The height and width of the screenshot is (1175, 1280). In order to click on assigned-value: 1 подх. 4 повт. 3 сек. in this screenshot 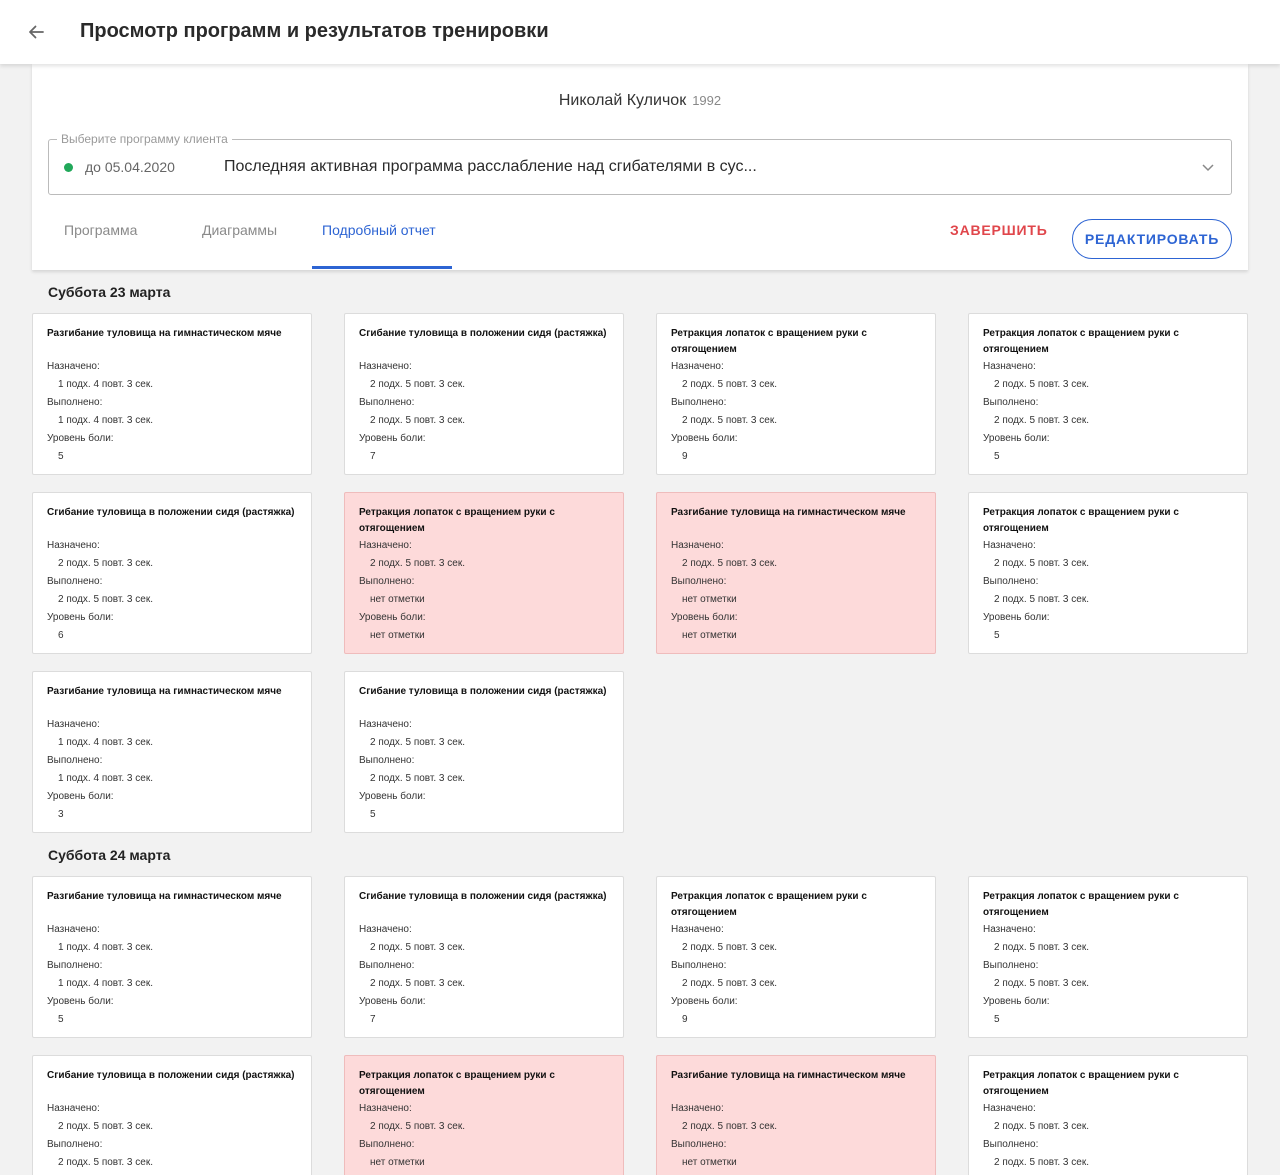, I will do `click(105, 384)`.